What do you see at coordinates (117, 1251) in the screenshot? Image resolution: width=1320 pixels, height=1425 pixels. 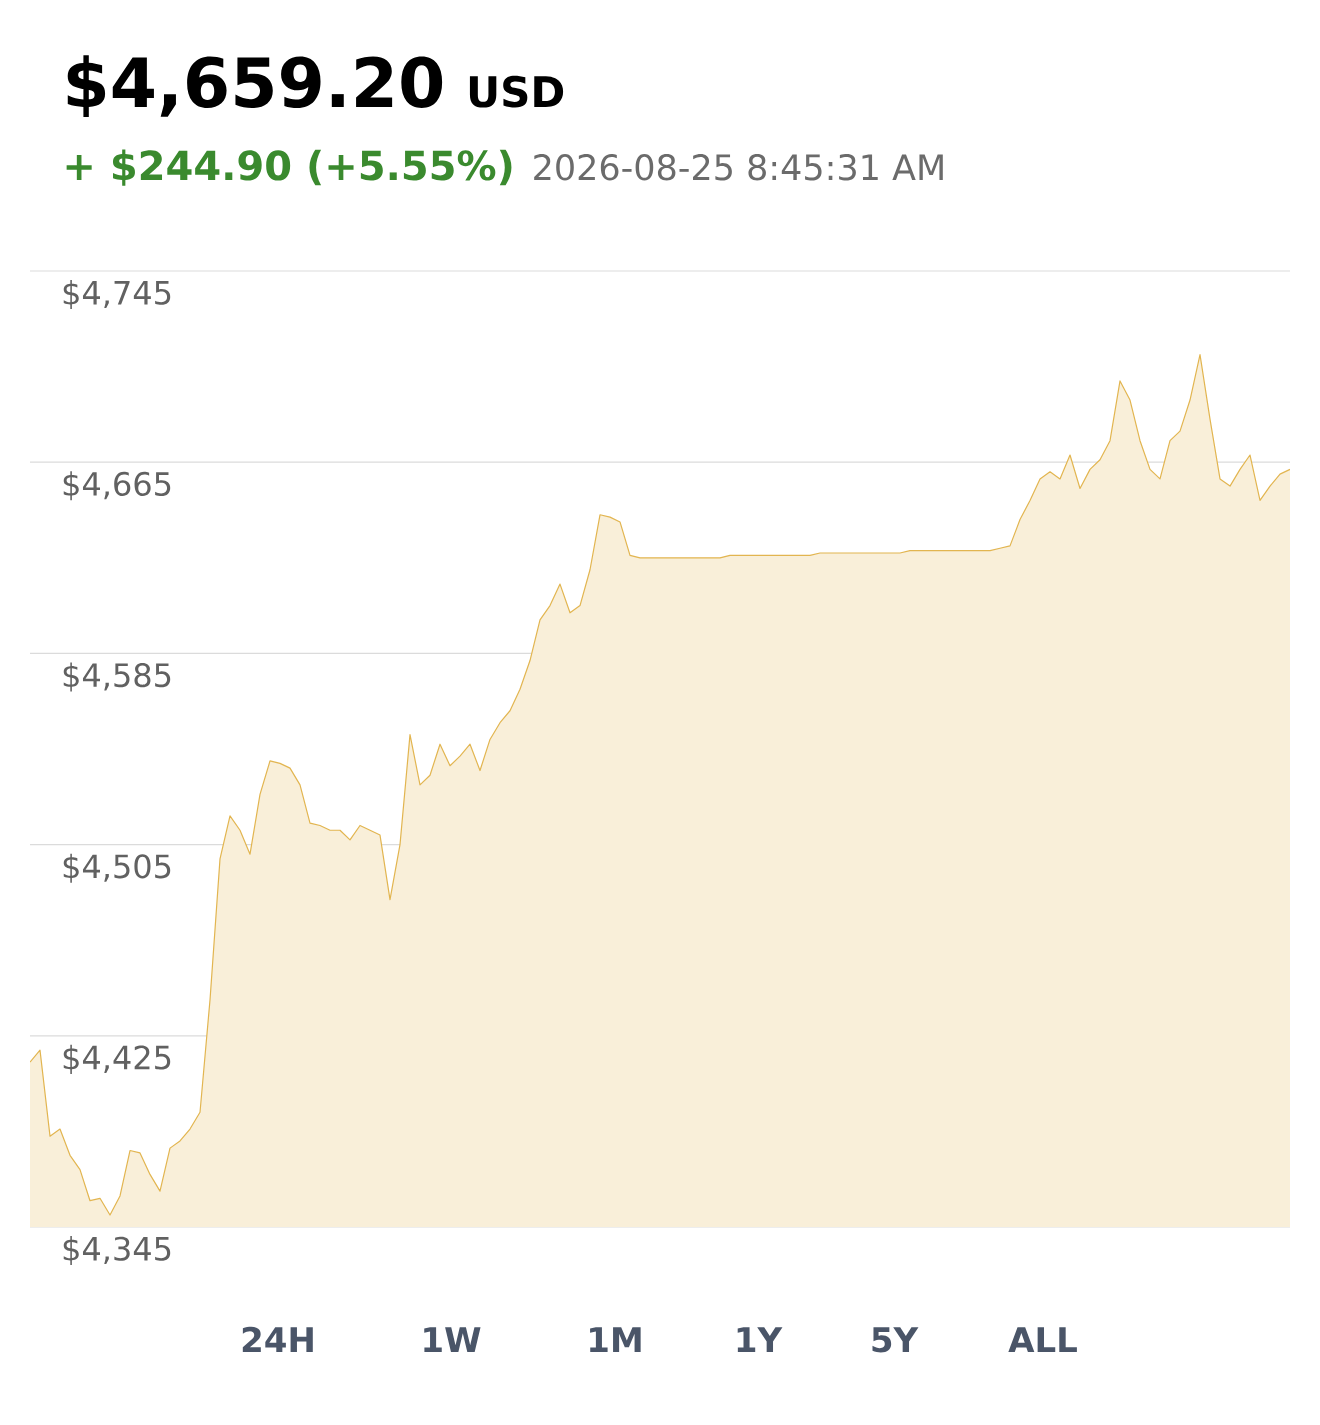 I see `y-tick-label: $4,345` at bounding box center [117, 1251].